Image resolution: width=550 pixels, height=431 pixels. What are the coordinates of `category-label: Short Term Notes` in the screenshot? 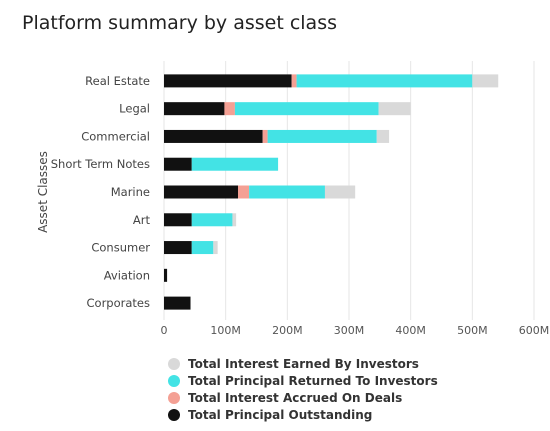 It's located at (100, 164).